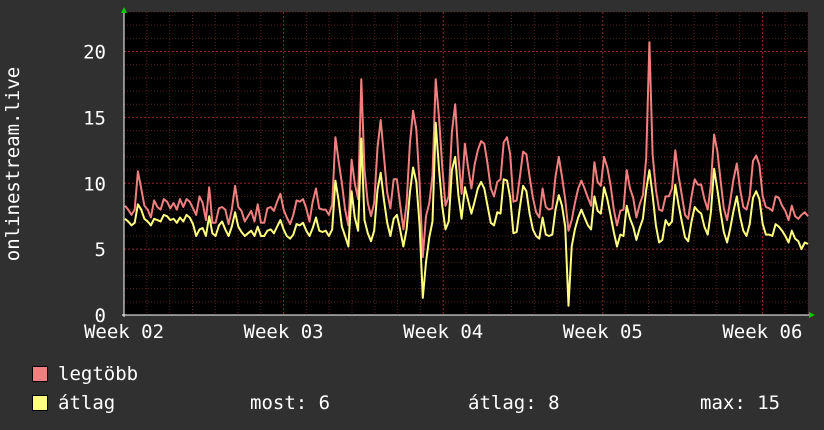 Image resolution: width=824 pixels, height=430 pixels. I want to click on legend-swatch-avg, so click(40, 403).